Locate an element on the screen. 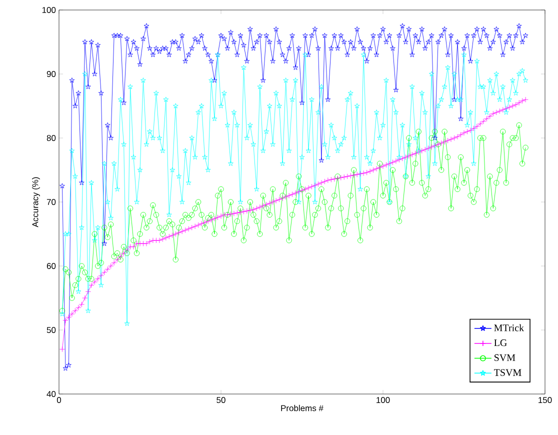 The width and height of the screenshot is (558, 435). x-tick-label: 150 is located at coordinates (545, 400).